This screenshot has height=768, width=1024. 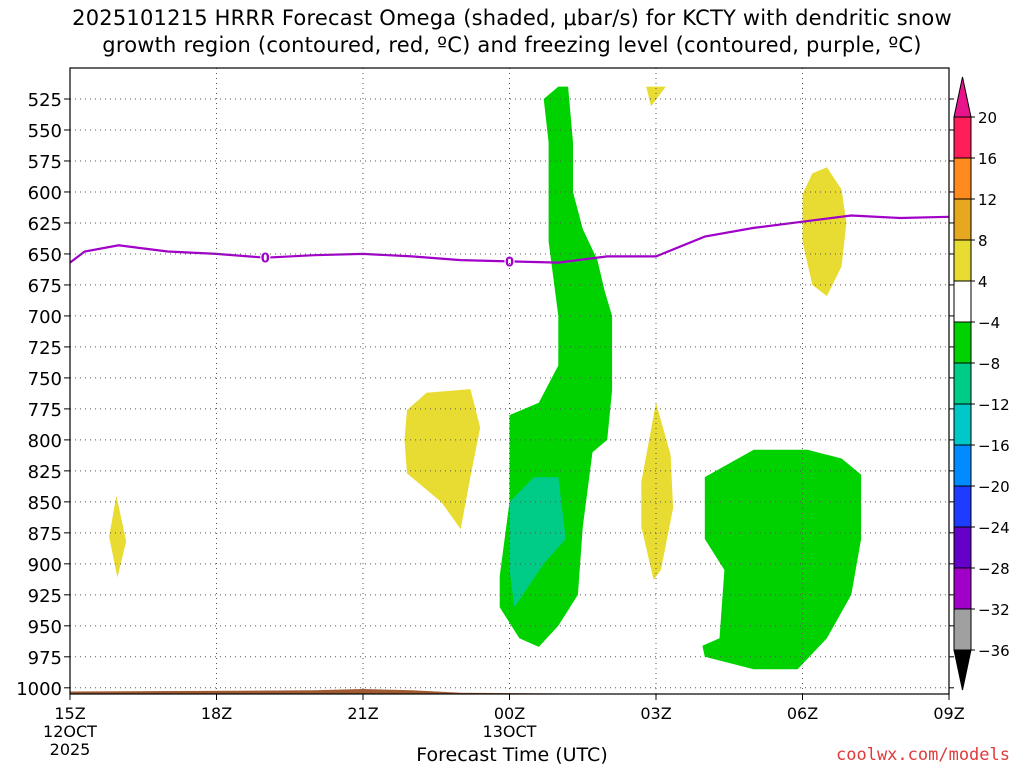 What do you see at coordinates (802, 713) in the screenshot?
I see `x-tick-label: 06Z` at bounding box center [802, 713].